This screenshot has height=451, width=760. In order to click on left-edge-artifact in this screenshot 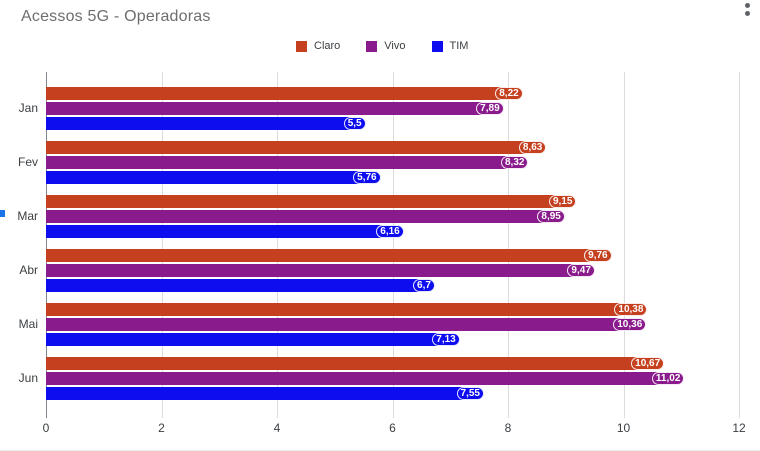, I will do `click(2, 213)`.